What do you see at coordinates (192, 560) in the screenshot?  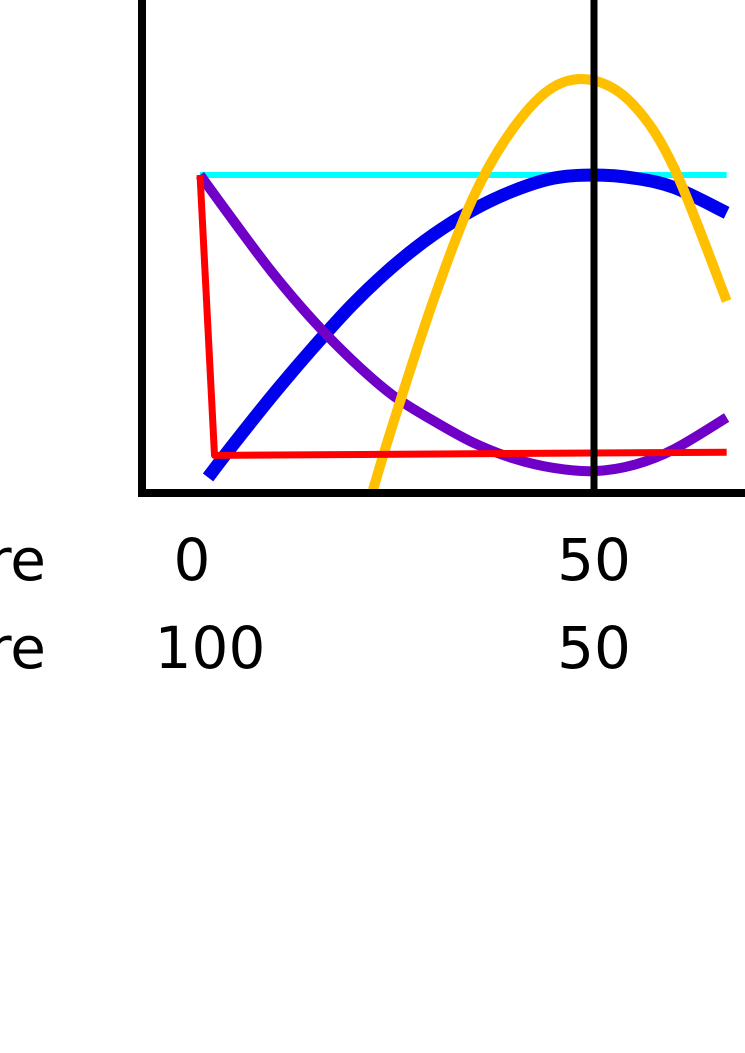 I see `x-tick-label: 0` at bounding box center [192, 560].